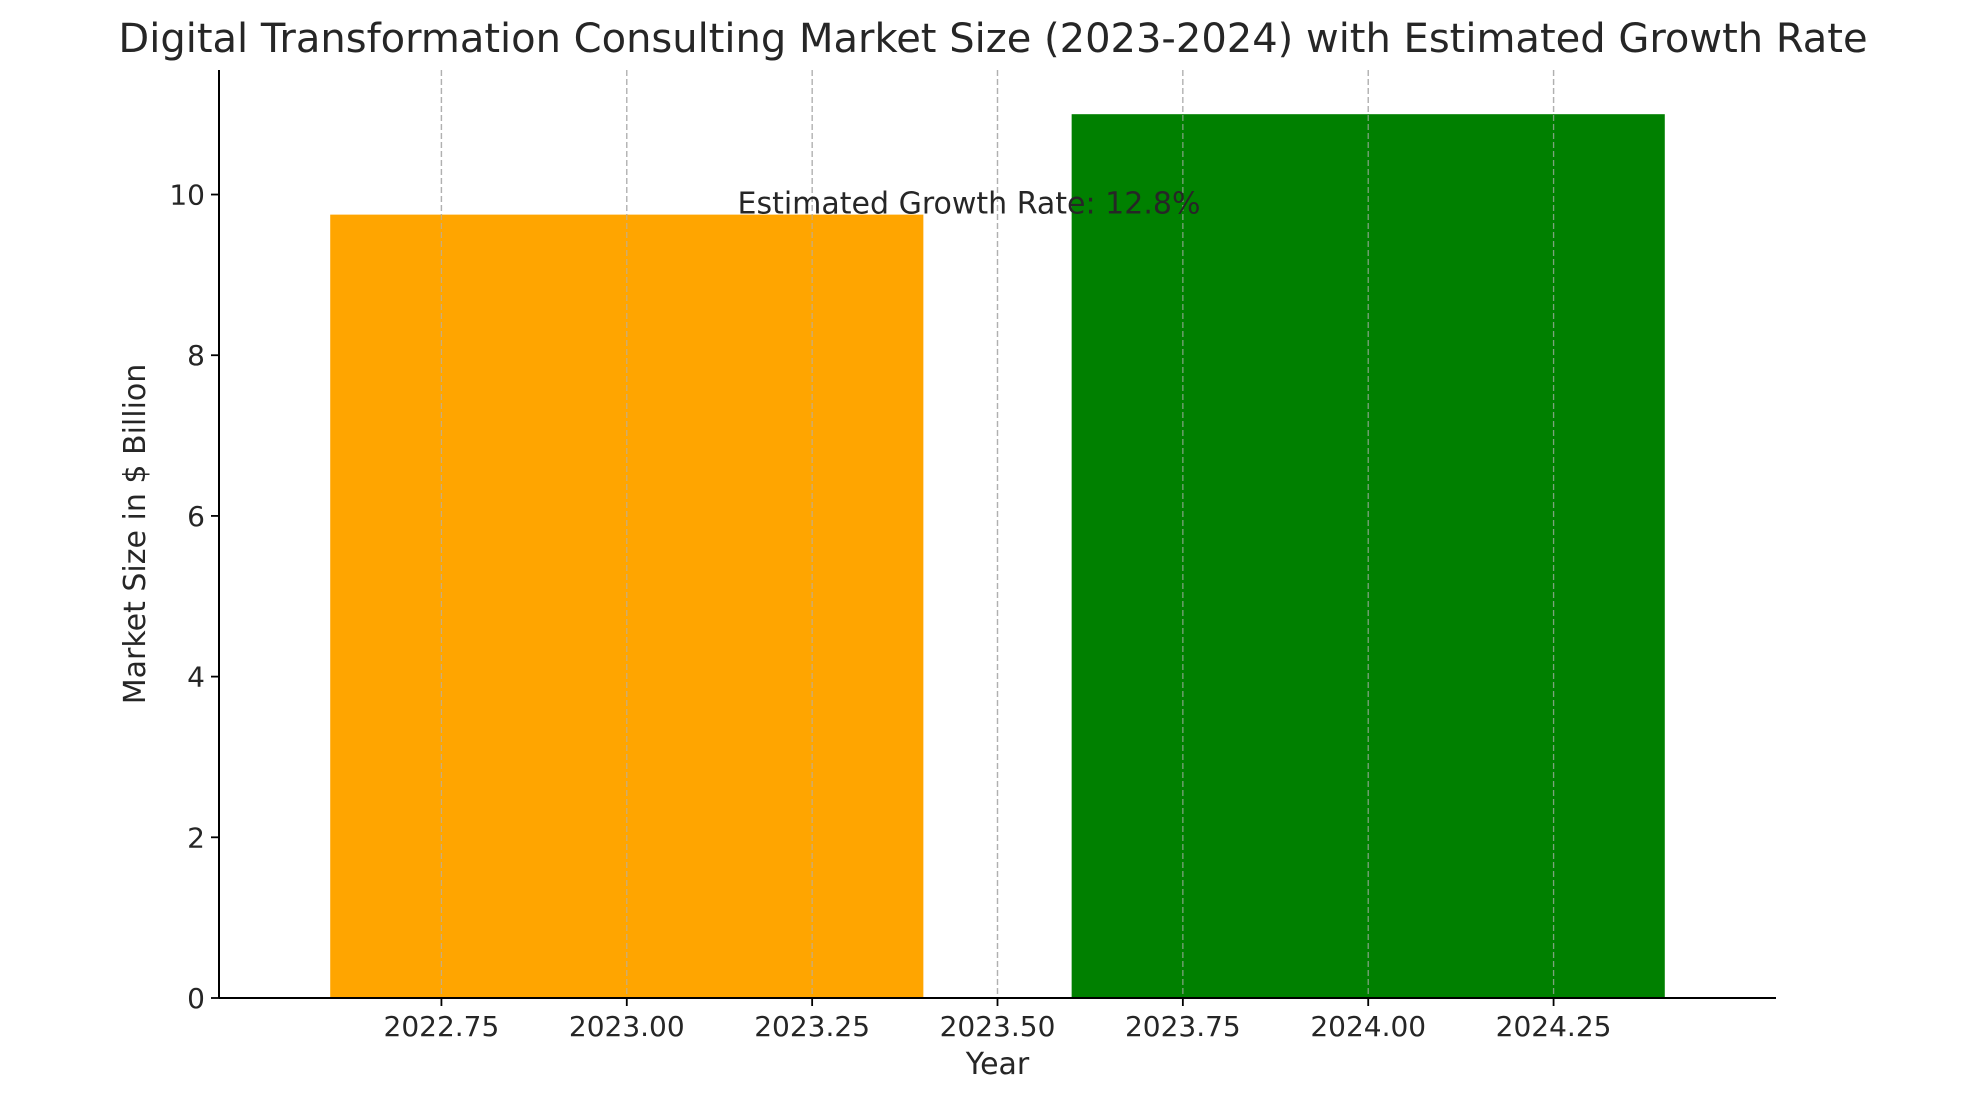 The height and width of the screenshot is (1106, 1986). I want to click on y-tick-label: 8, so click(196, 355).